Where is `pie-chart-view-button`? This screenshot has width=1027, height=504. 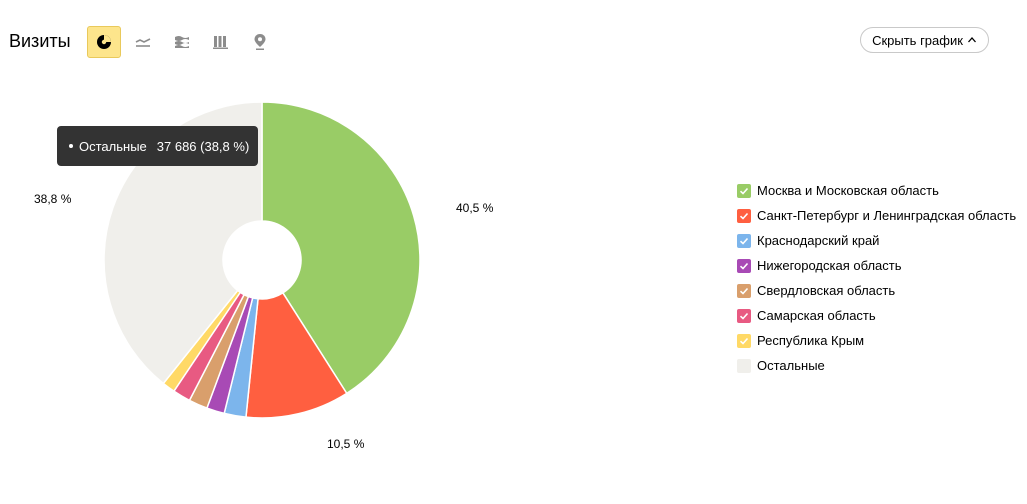
pie-chart-view-button is located at coordinates (104, 42).